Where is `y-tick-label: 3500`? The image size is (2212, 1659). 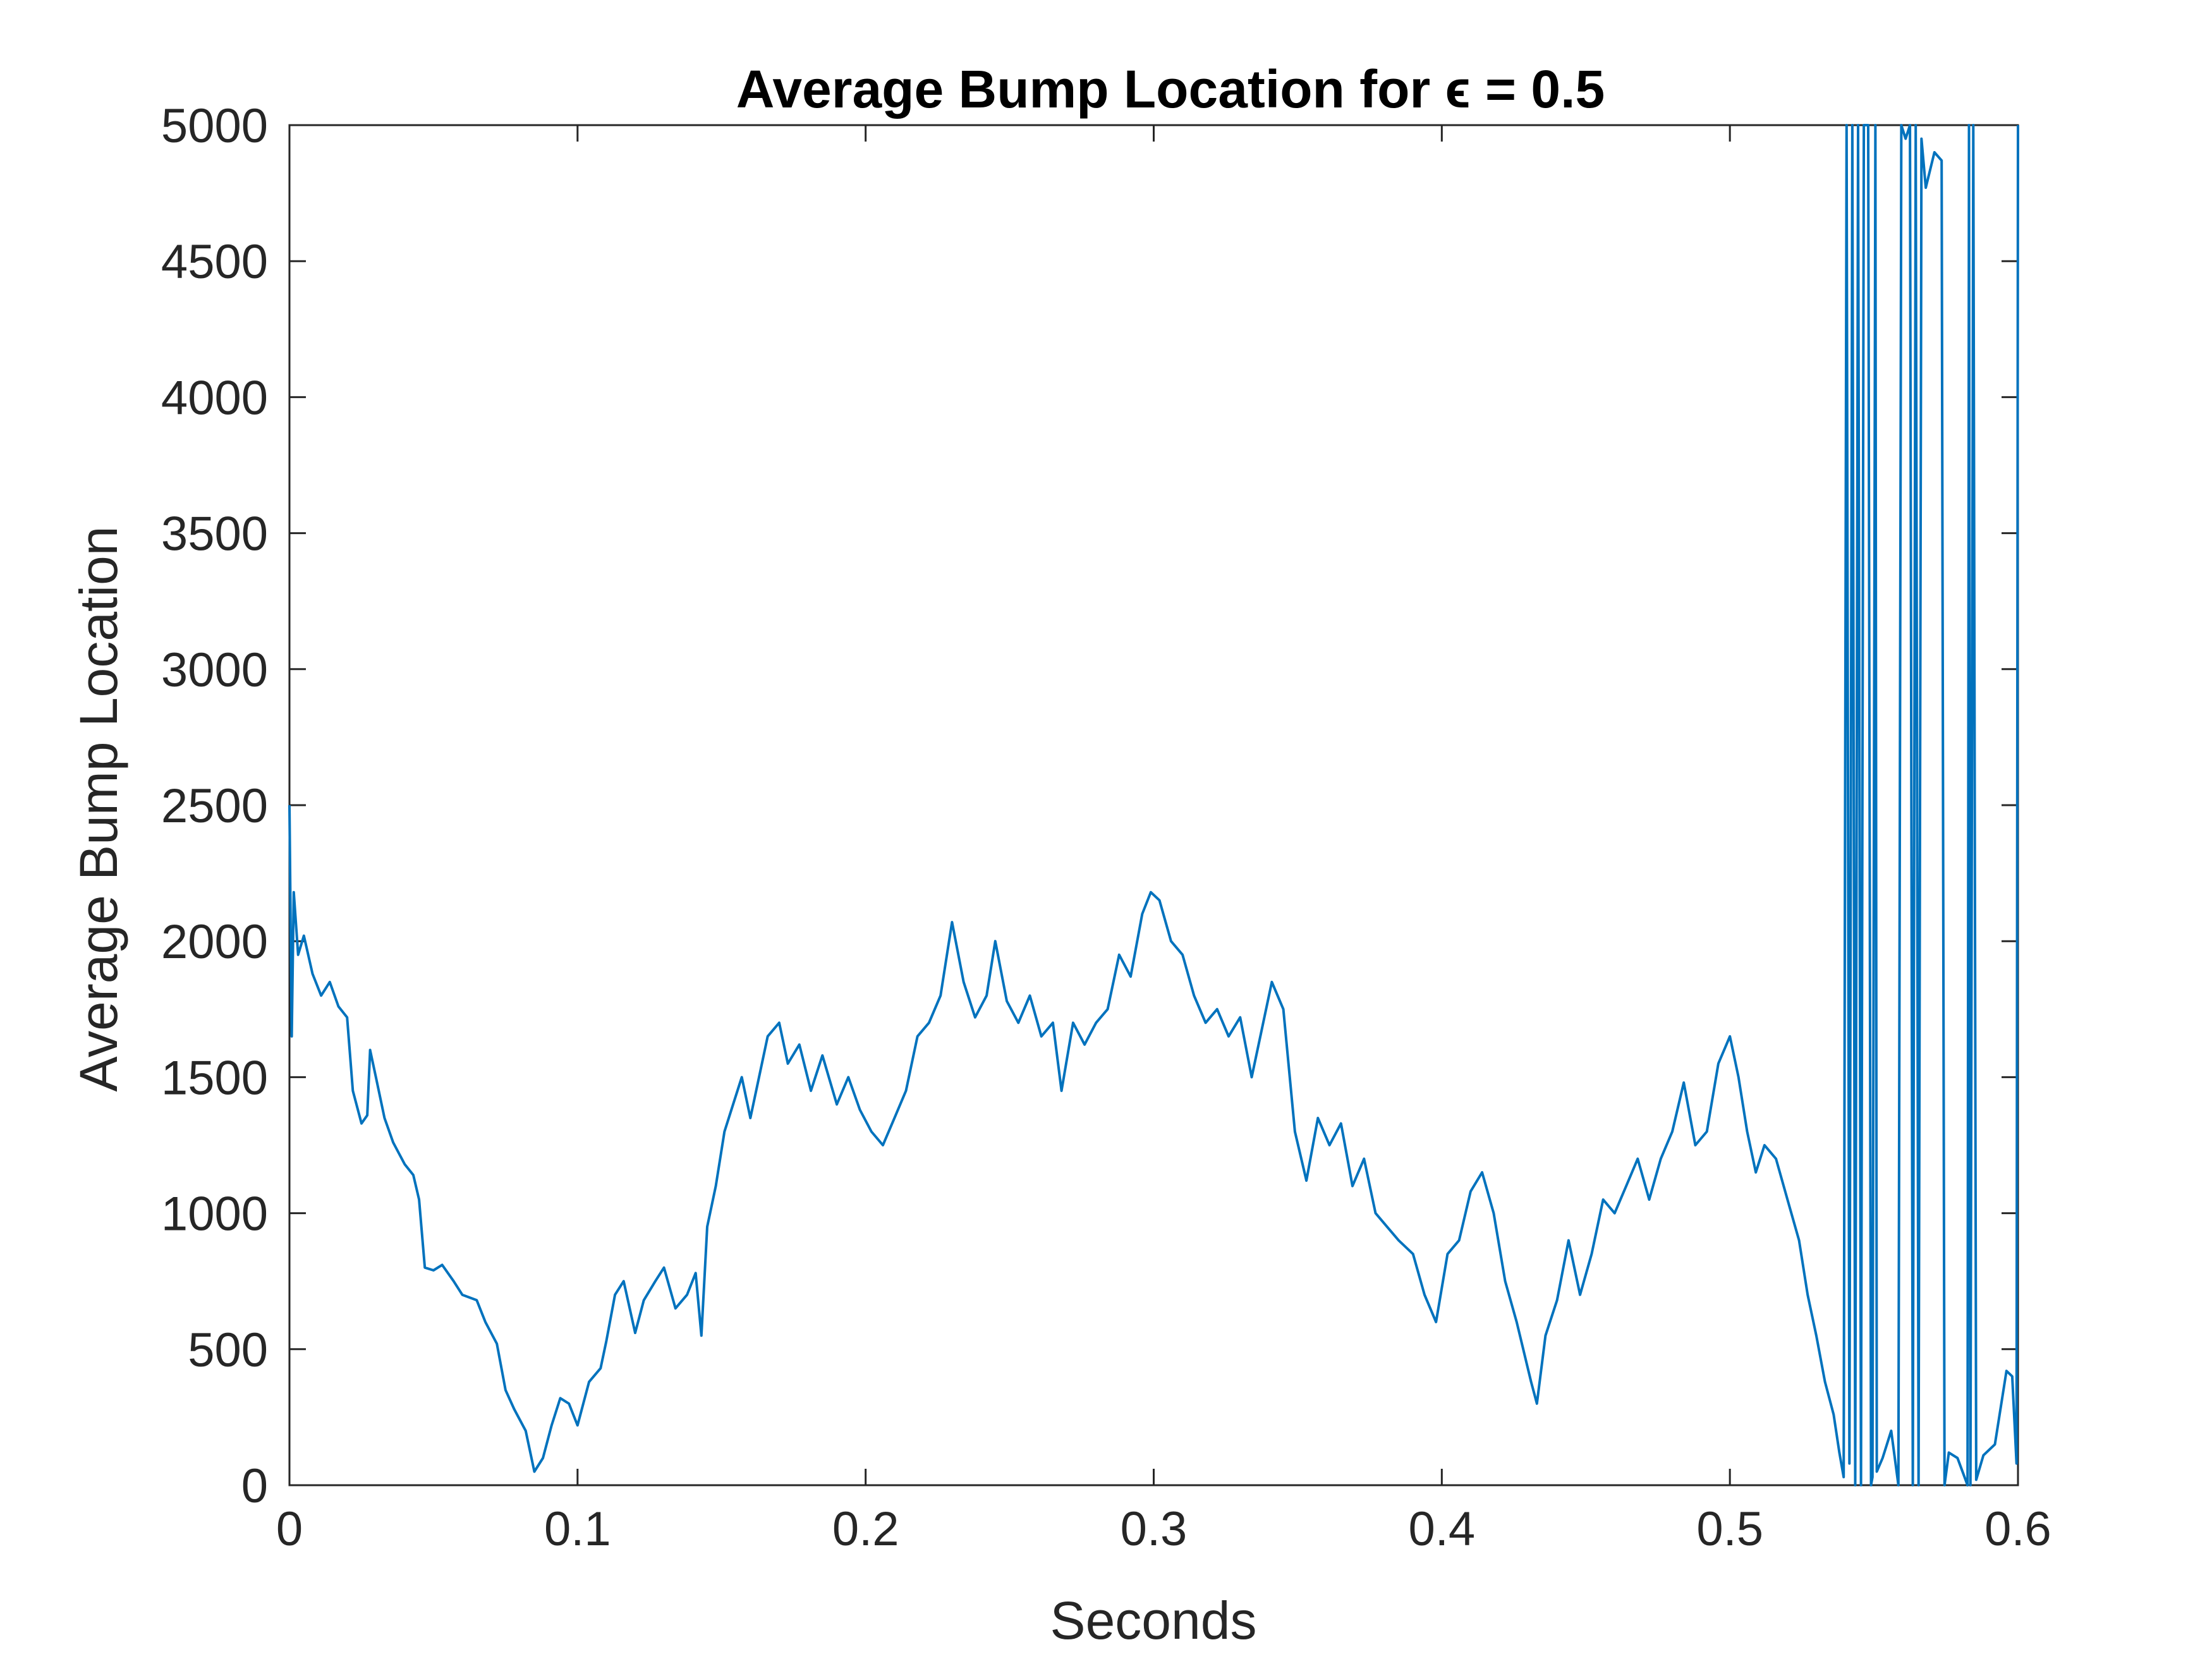 y-tick-label: 3500 is located at coordinates (214, 534).